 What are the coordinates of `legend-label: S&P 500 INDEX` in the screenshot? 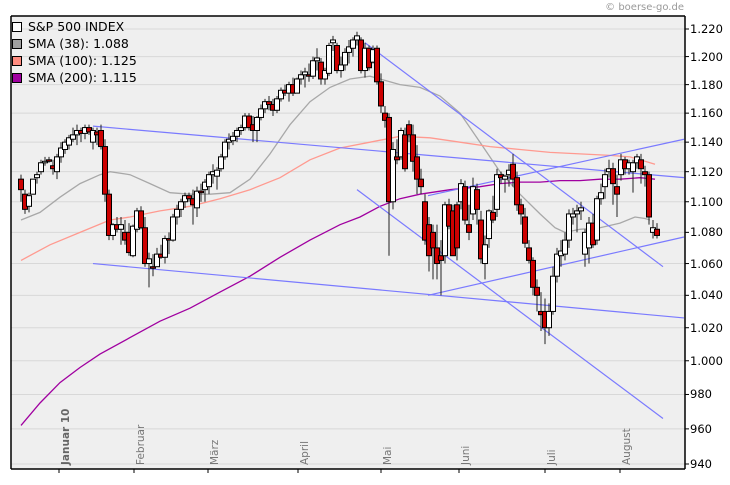 It's located at (76, 26).